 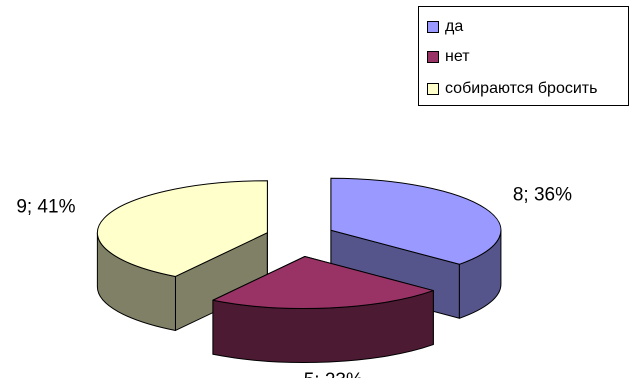 What do you see at coordinates (542, 194) in the screenshot?
I see `data-label-0: 8; 36%` at bounding box center [542, 194].